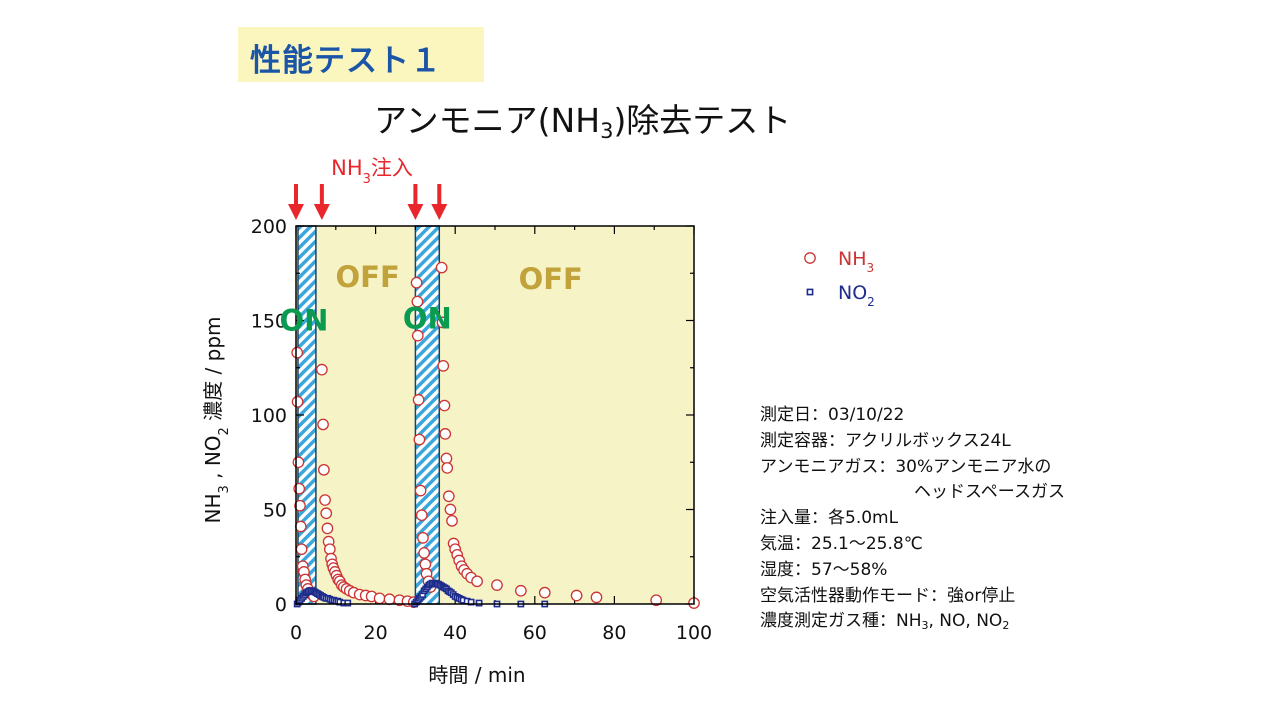  I want to click on legend-label-part: NO, so click(852, 293).